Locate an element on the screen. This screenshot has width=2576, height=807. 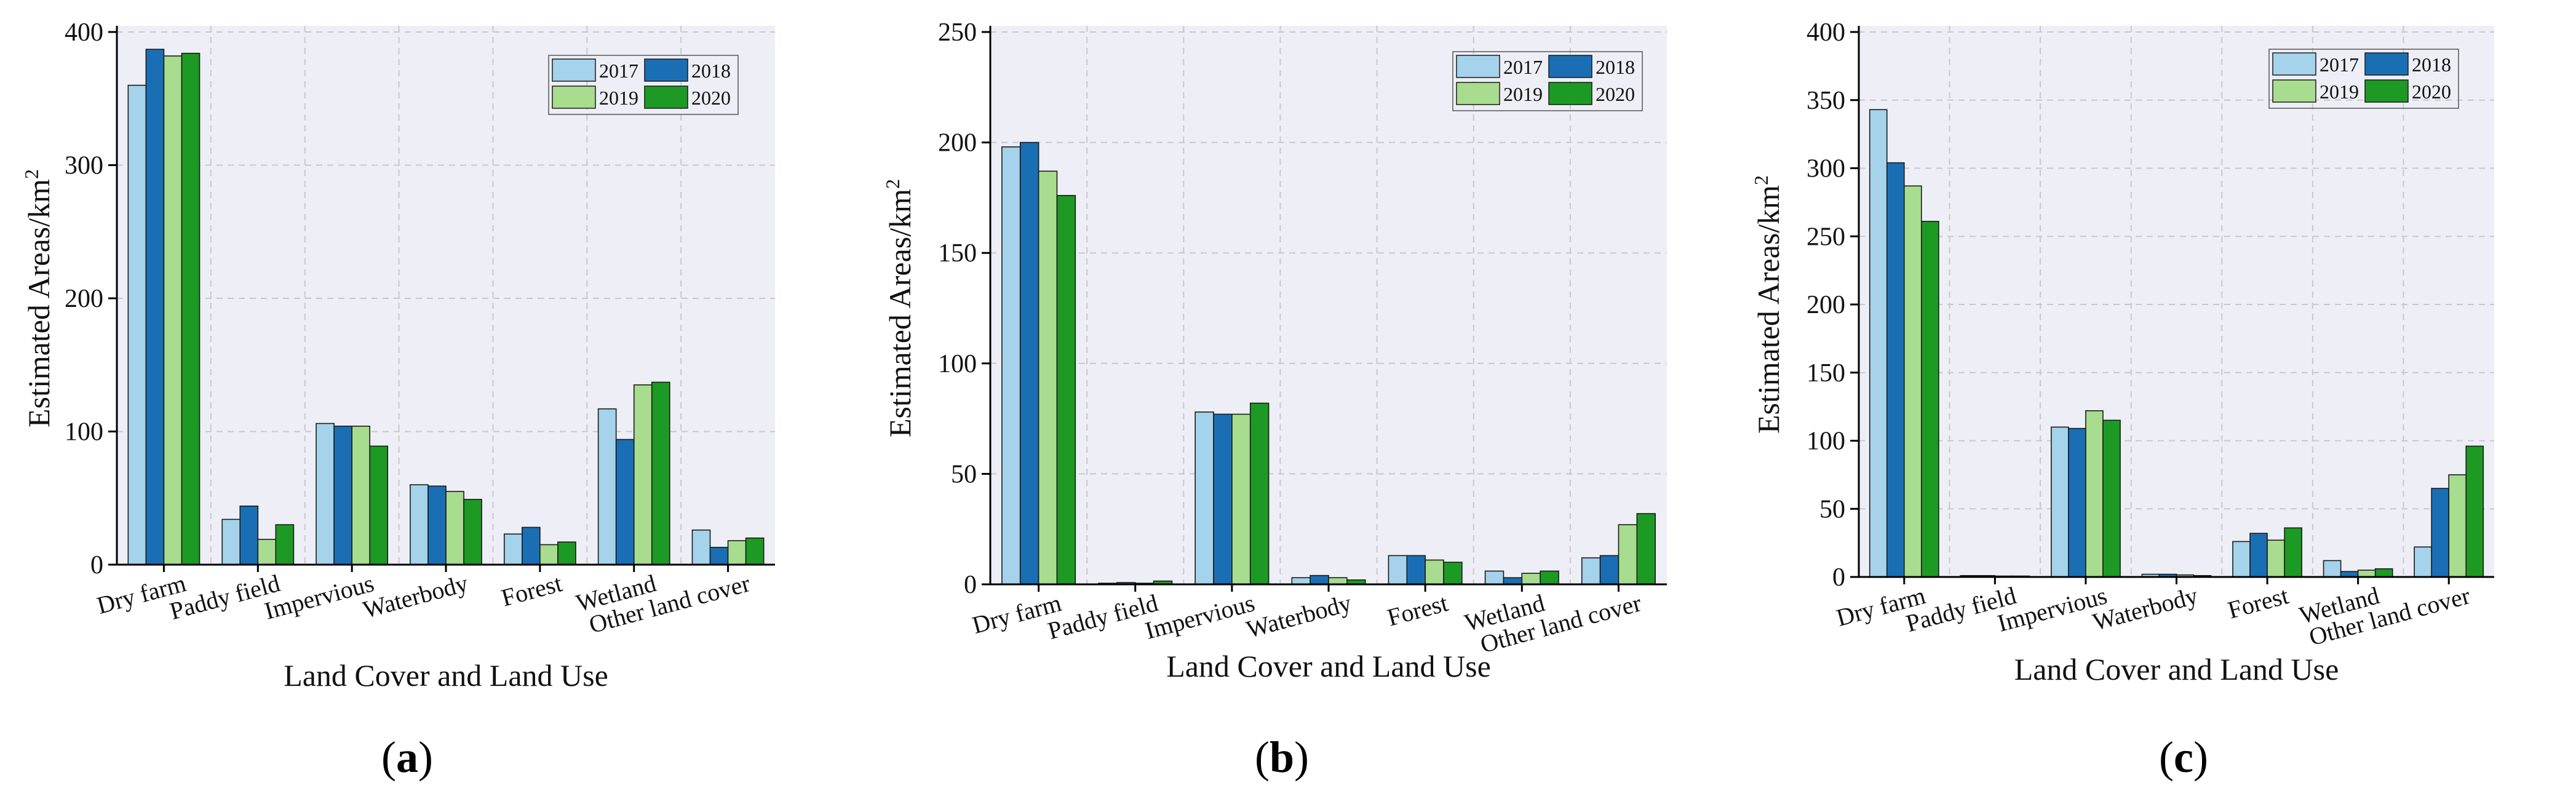
bar-2020-paddy-field is located at coordinates (285, 544).